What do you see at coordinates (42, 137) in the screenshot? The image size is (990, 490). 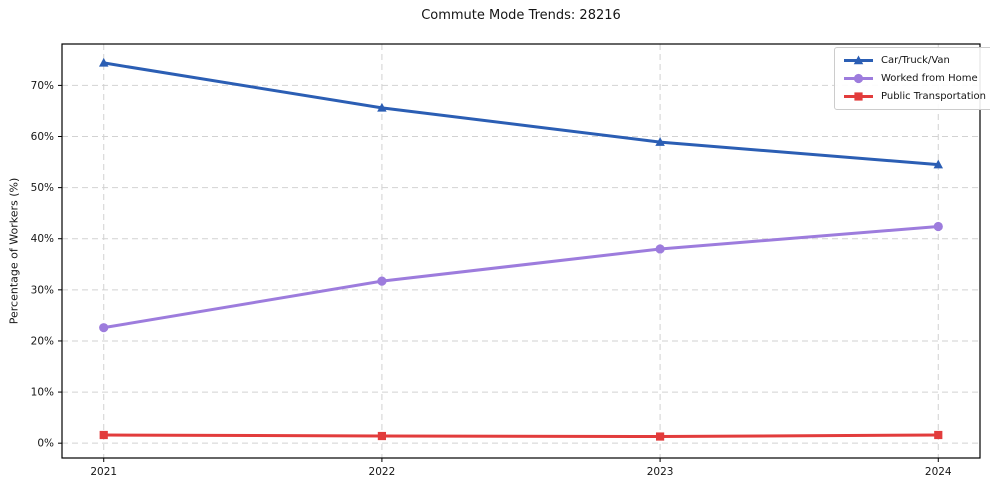 I see `y-tick-label: 60%` at bounding box center [42, 137].